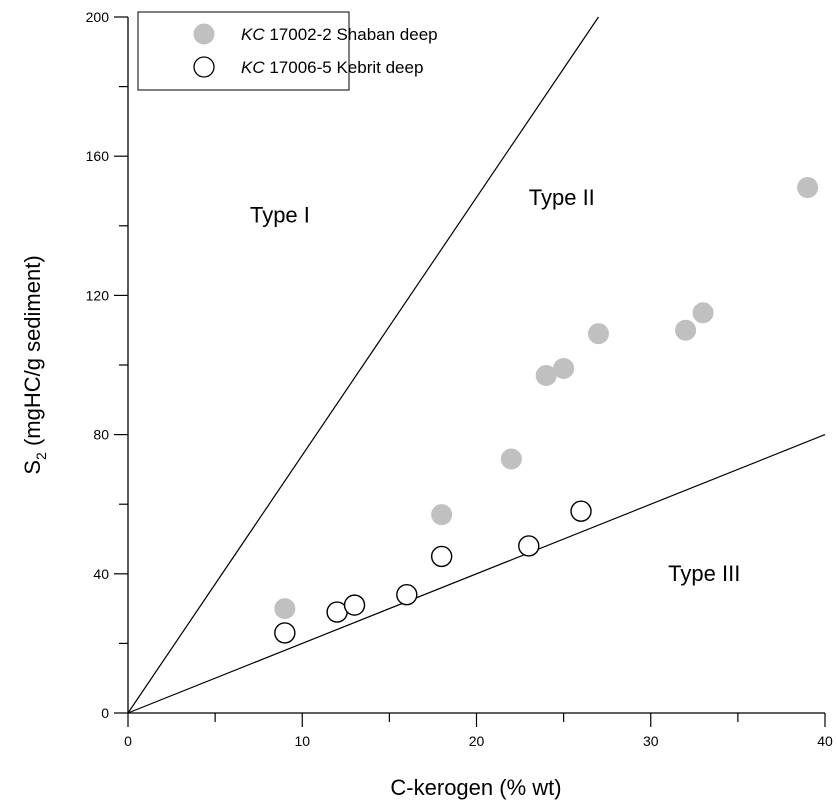  I want to click on y-tick-label: 120, so click(98, 295).